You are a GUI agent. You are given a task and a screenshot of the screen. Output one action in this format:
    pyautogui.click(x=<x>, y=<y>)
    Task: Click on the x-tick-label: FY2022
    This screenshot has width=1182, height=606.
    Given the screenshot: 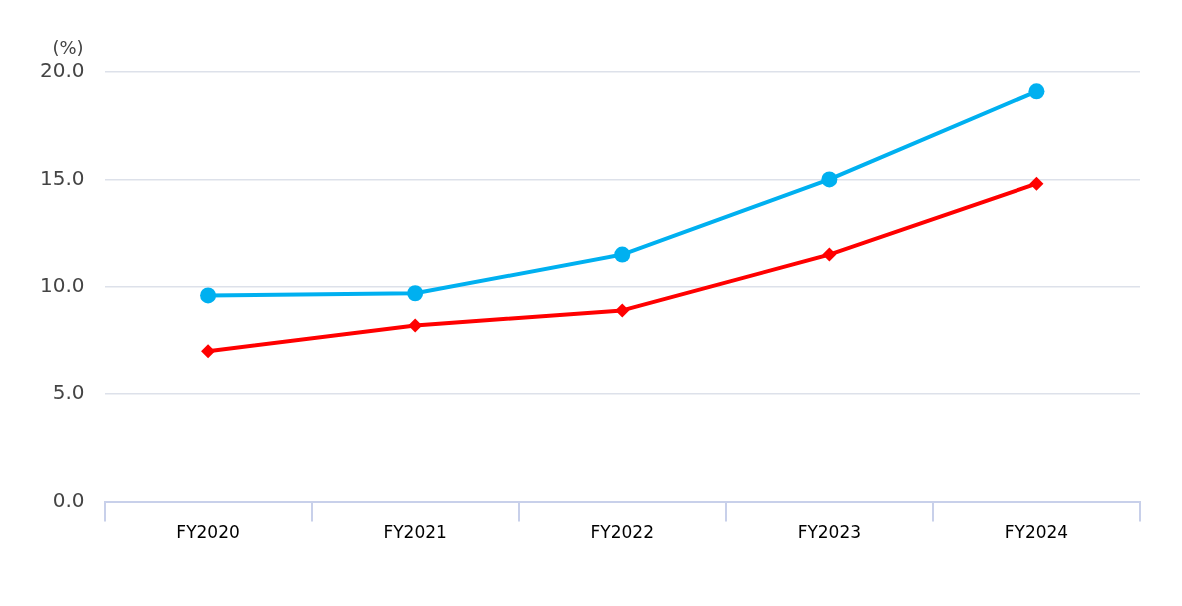 What is the action you would take?
    pyautogui.click(x=622, y=532)
    